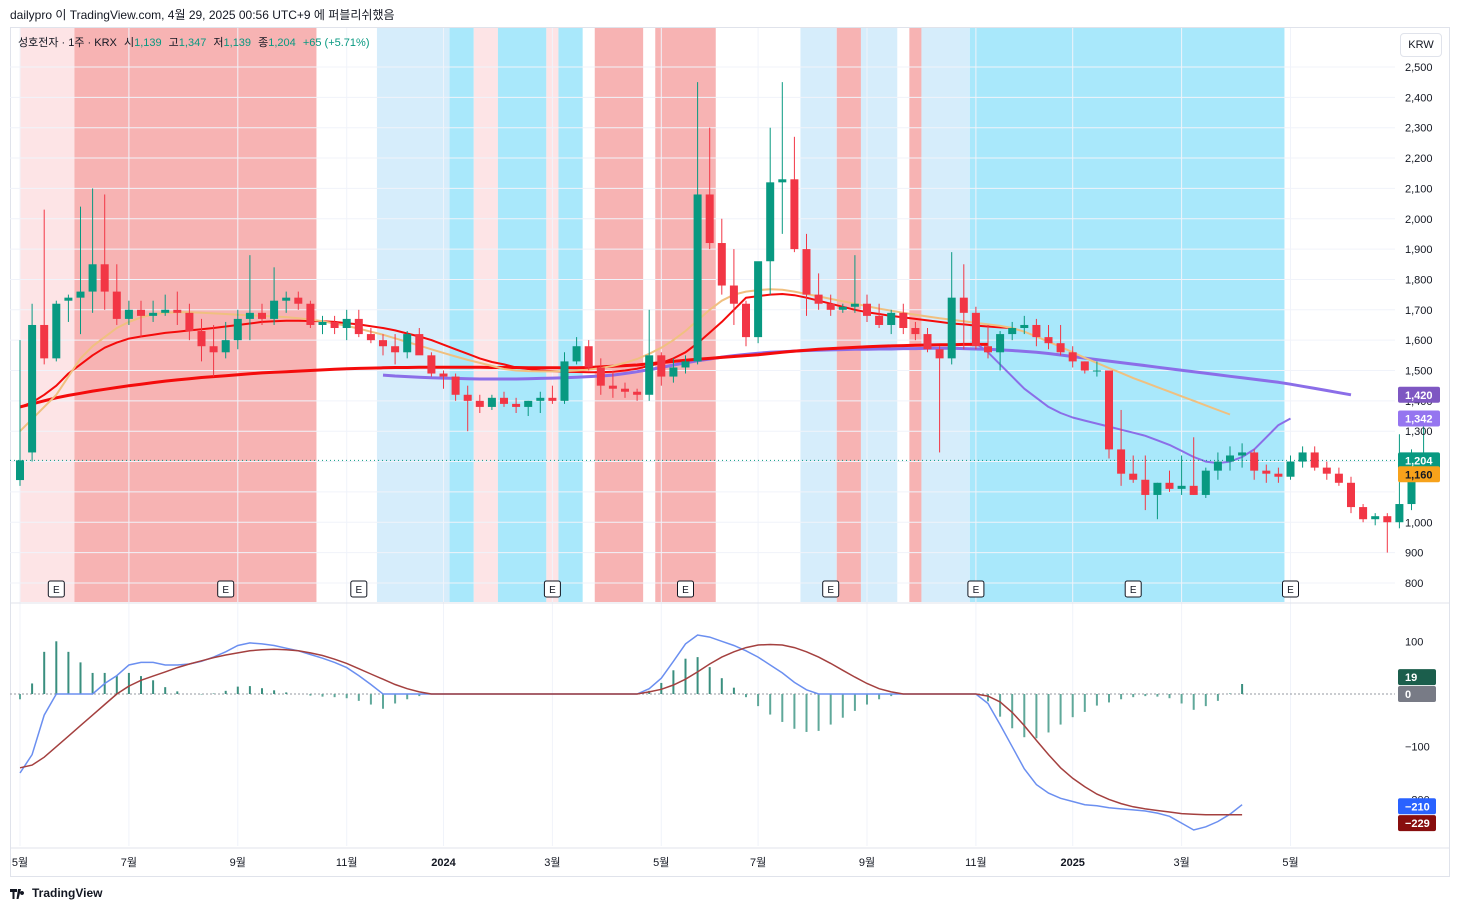 This screenshot has height=912, width=1460. What do you see at coordinates (1414, 642) in the screenshot?
I see `macd-tick-label: 100` at bounding box center [1414, 642].